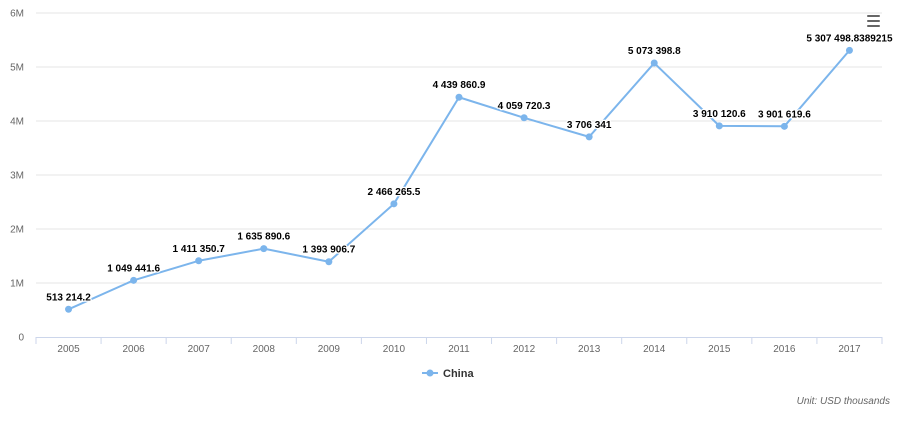 The image size is (904, 425). What do you see at coordinates (68, 297) in the screenshot?
I see `data-label: 513 214.2` at bounding box center [68, 297].